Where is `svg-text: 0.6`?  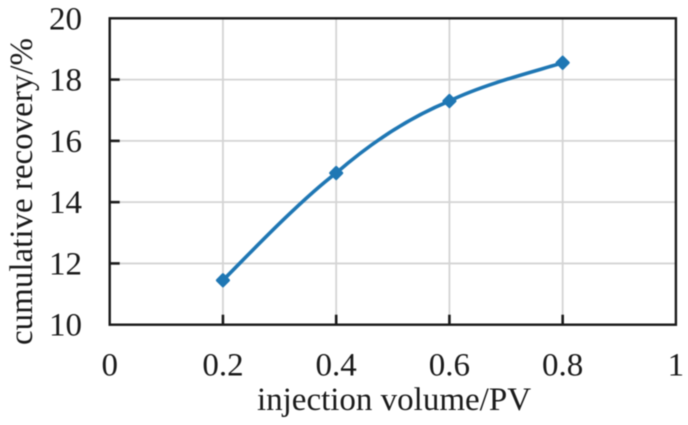 svg-text: 0.6 is located at coordinates (449, 366).